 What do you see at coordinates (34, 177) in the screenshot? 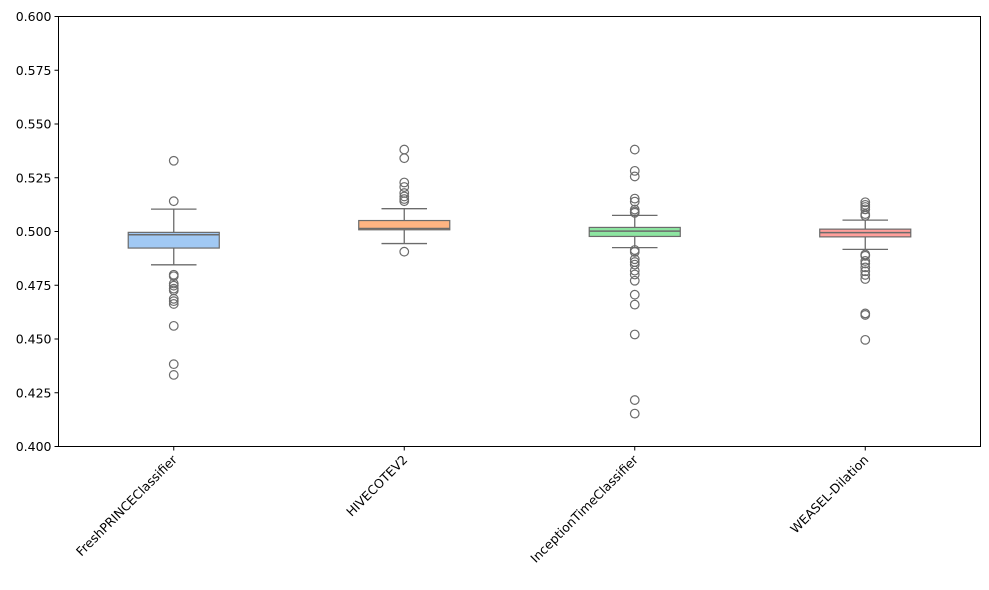
I see `y-tick-label-5: 0.525` at bounding box center [34, 177].